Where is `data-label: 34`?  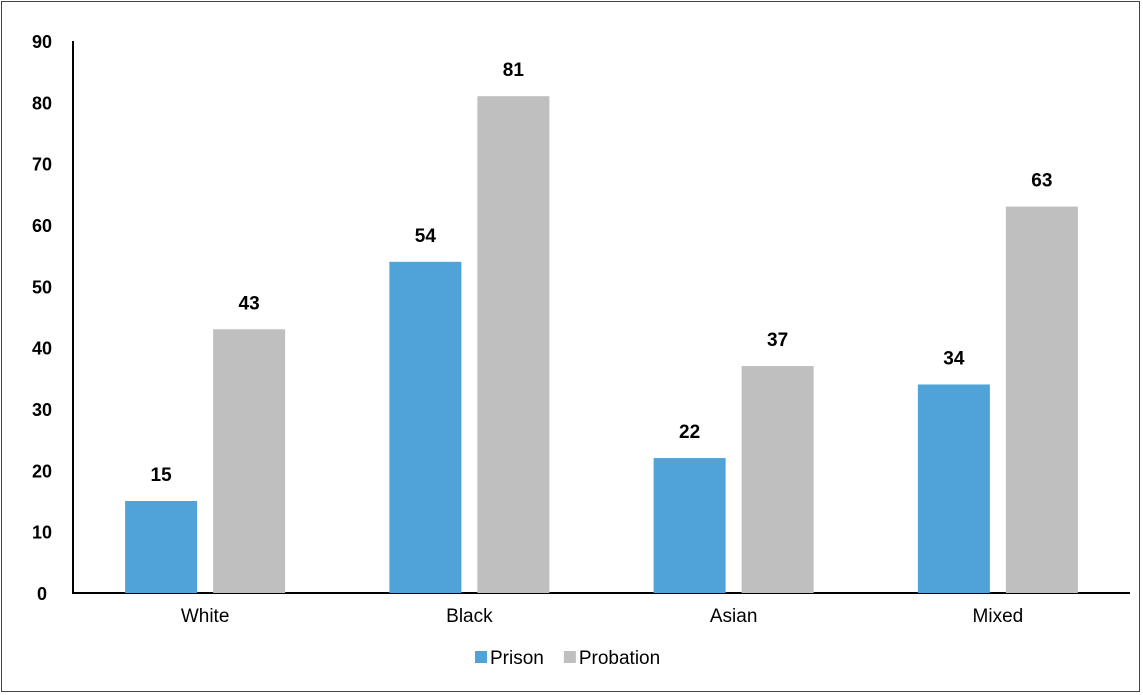
data-label: 34 is located at coordinates (954, 358).